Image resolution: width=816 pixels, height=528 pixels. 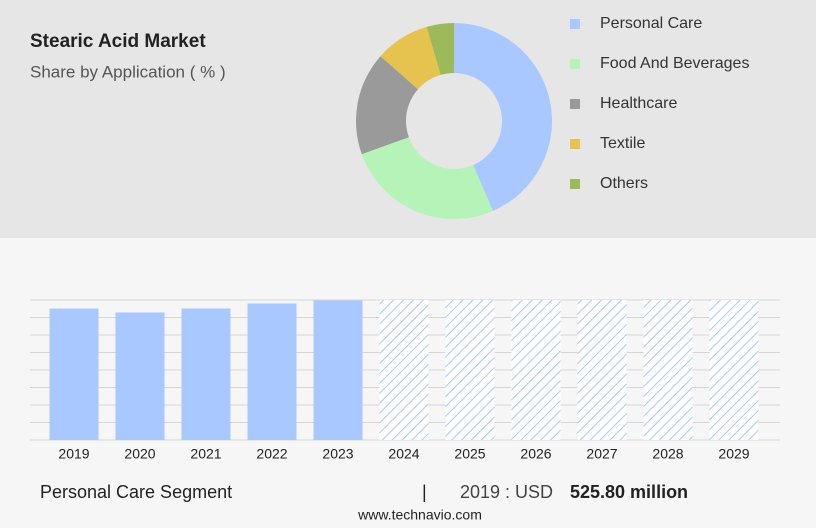 What do you see at coordinates (73, 454) in the screenshot?
I see `x-tick-label: 2019` at bounding box center [73, 454].